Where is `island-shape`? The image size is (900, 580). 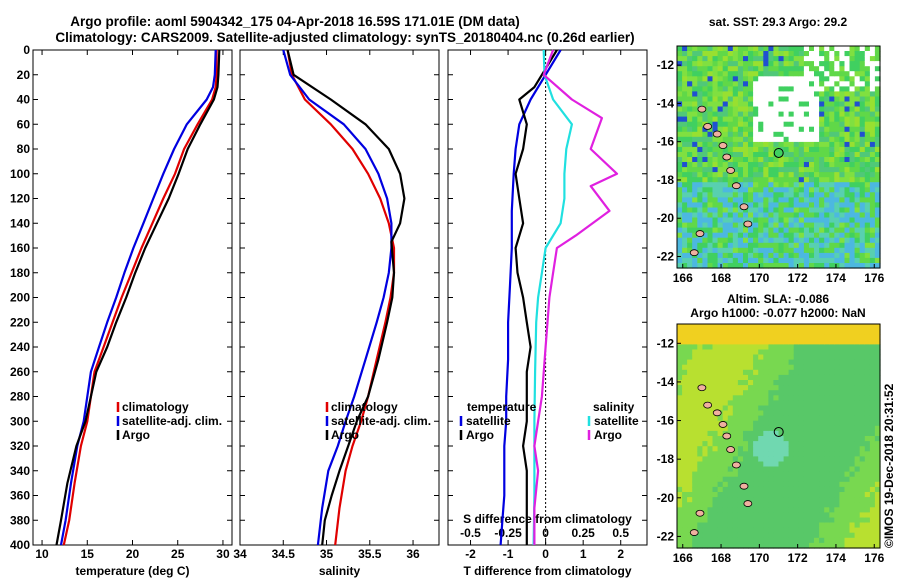 island-shape is located at coordinates (694, 532).